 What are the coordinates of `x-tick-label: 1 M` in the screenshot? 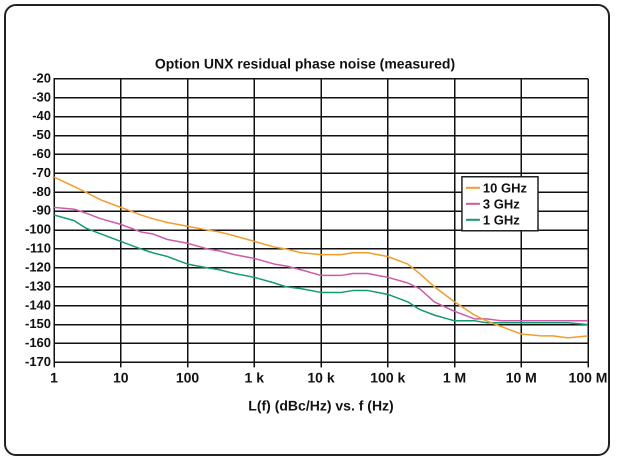 It's located at (454, 378).